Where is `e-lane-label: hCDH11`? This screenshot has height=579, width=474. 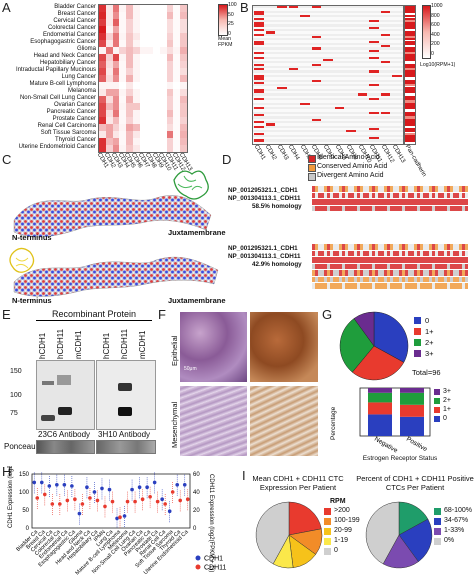
e-lane-label: hCDH11 is located at coordinates (60, 343).